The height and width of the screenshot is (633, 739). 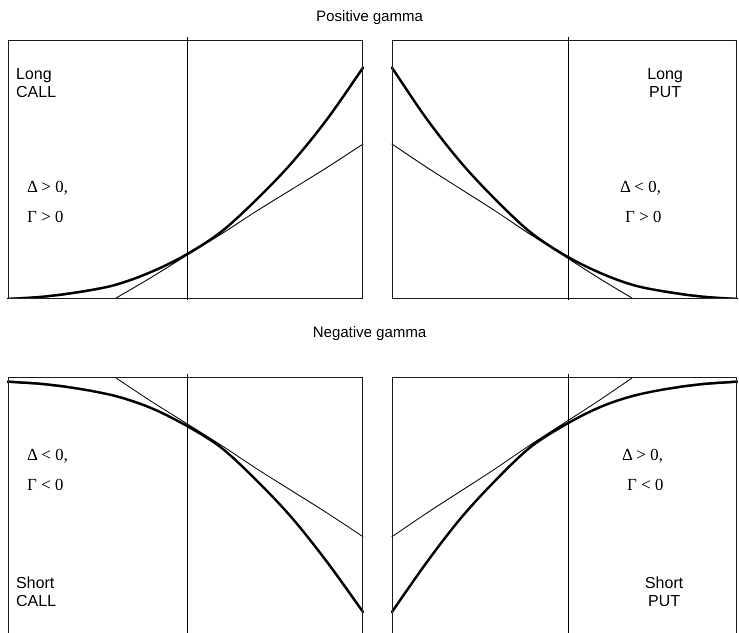 I want to click on chart-title: Negative gamma, so click(x=370, y=332).